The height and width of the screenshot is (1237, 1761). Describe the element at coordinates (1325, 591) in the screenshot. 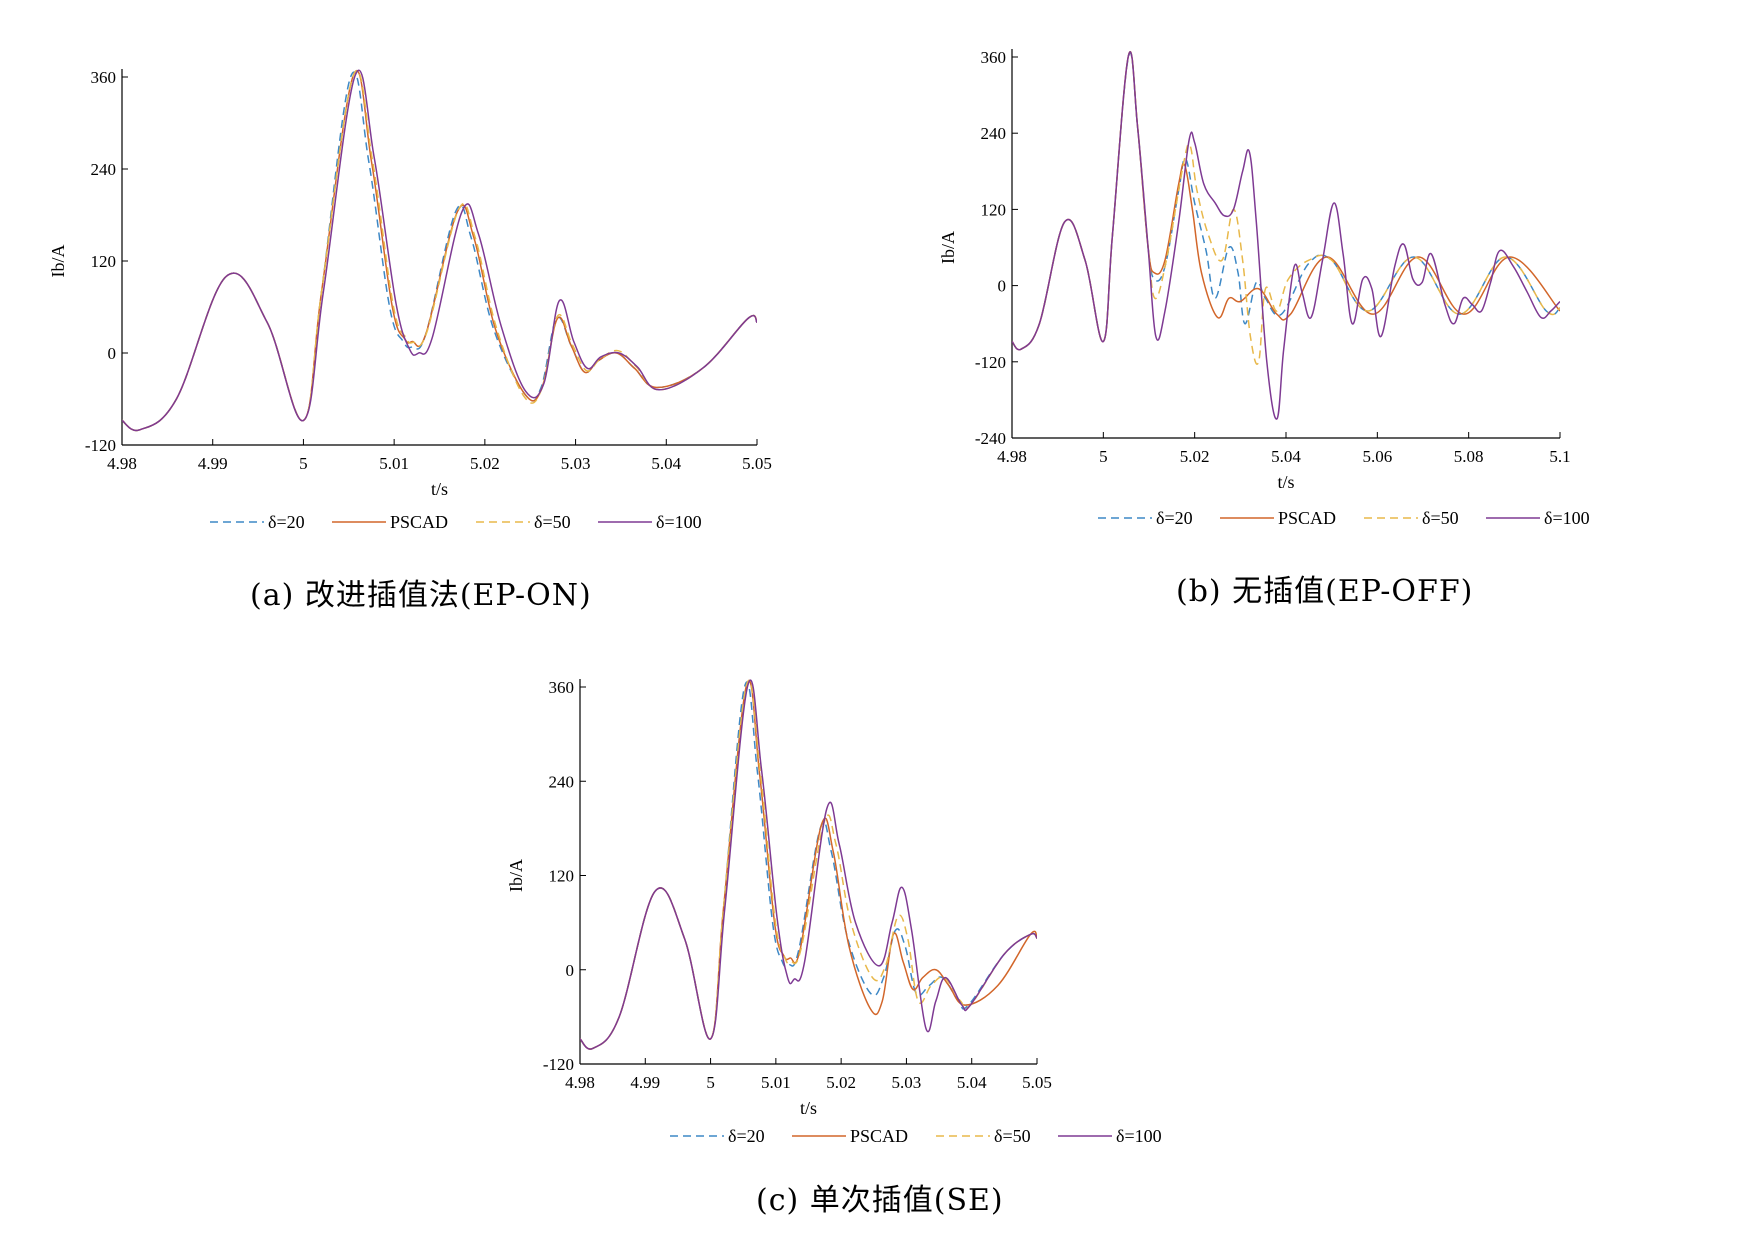

I see `caption-b: (b) 无插值(EP-OFF)` at that location.